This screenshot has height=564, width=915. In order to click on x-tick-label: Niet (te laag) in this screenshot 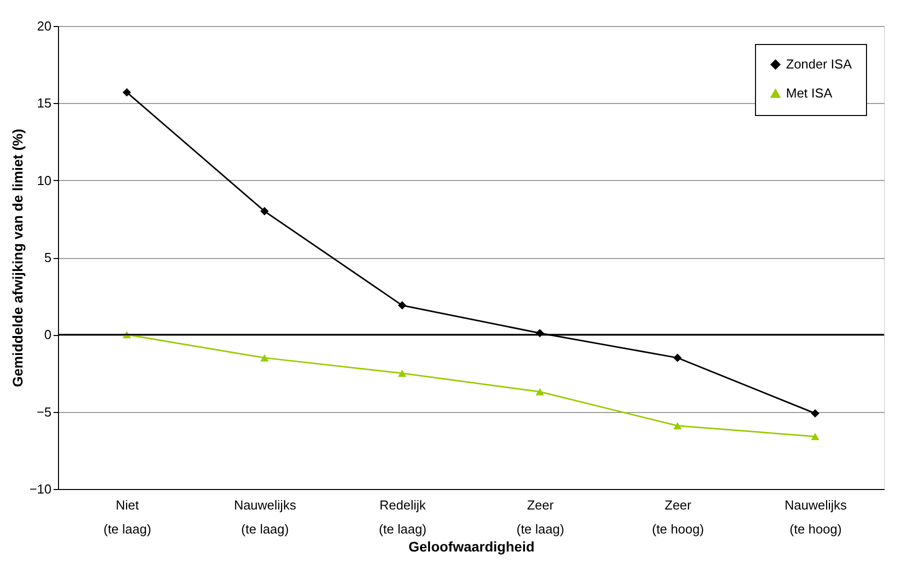, I will do `click(127, 517)`.